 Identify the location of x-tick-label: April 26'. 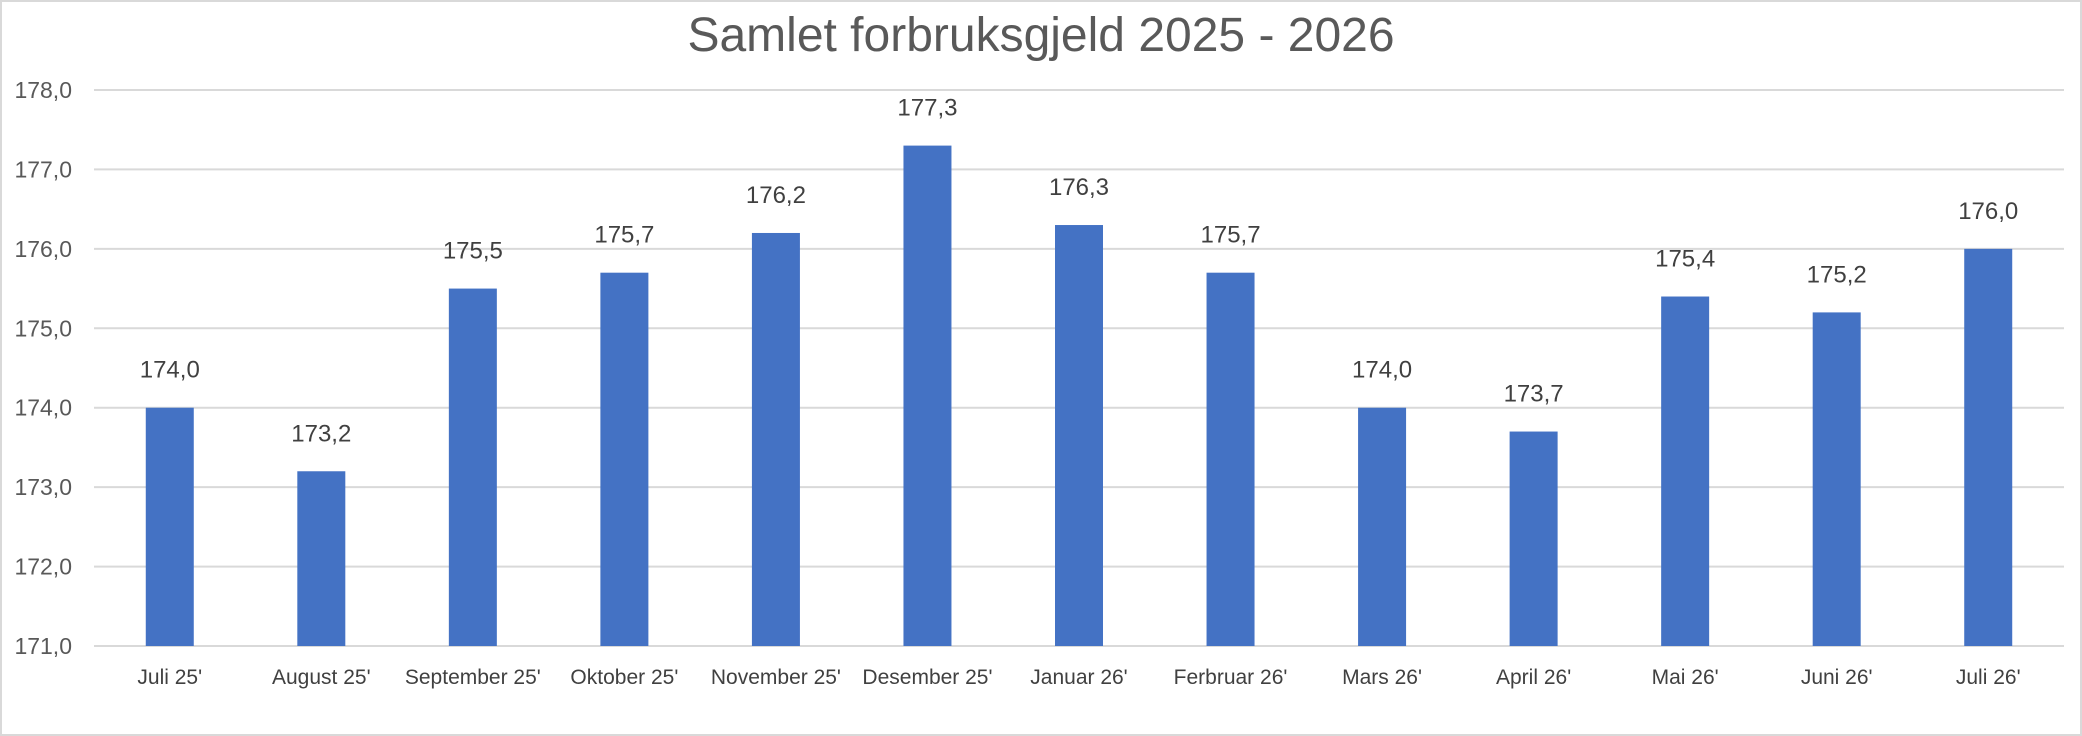
(1533, 677).